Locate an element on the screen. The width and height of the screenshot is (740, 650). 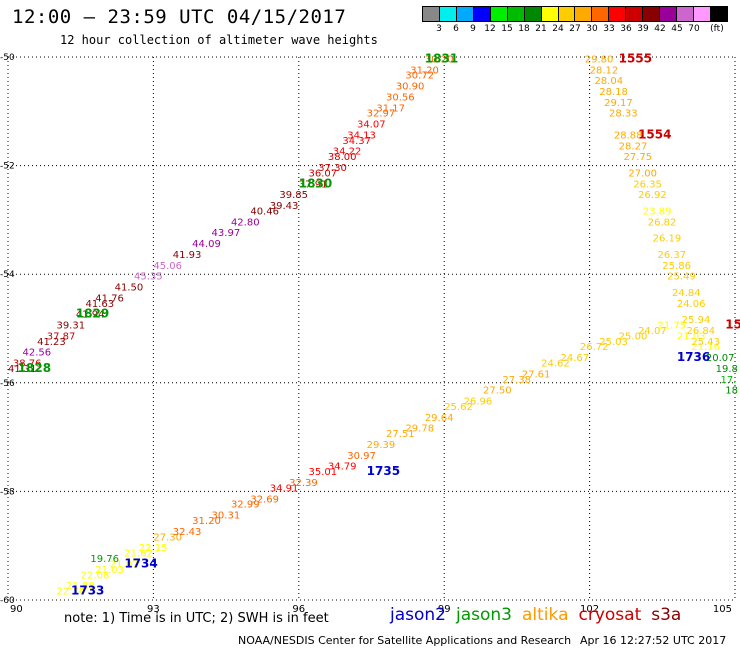
swh-value-label: 30.90 is located at coordinates (410, 87).